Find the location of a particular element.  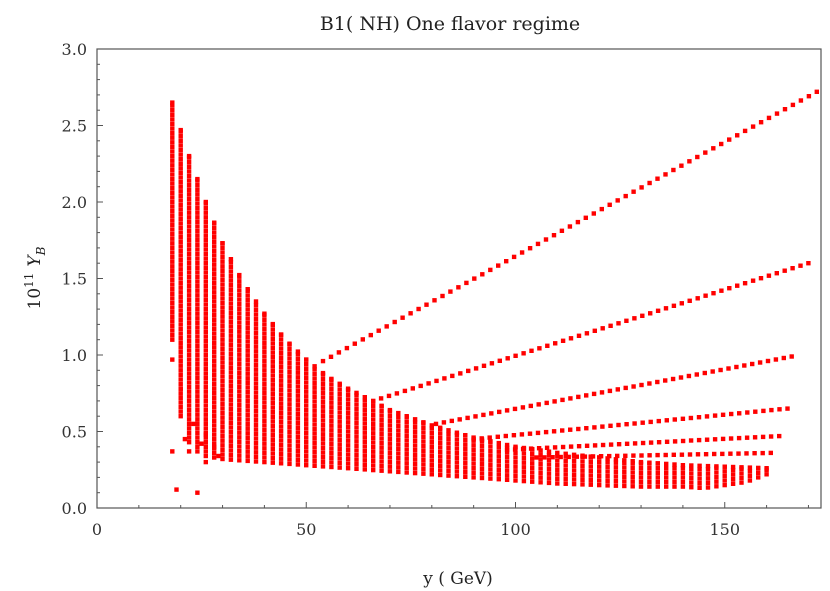

series-3-point is located at coordinates (696, 374).